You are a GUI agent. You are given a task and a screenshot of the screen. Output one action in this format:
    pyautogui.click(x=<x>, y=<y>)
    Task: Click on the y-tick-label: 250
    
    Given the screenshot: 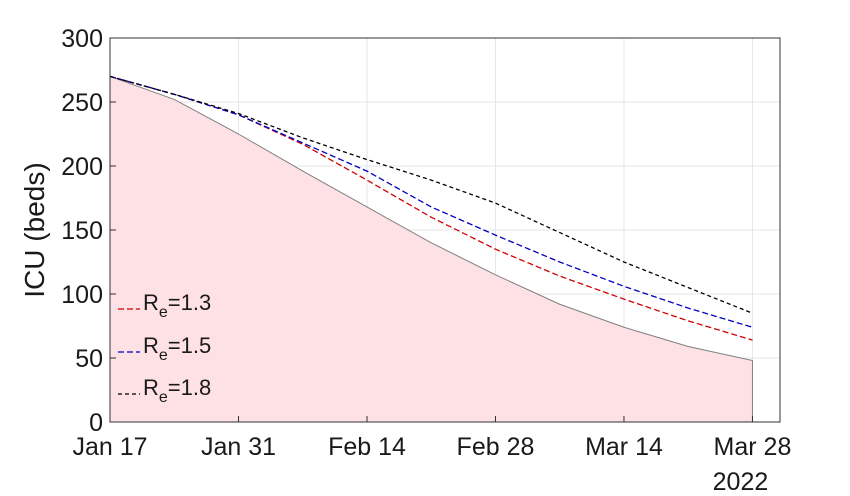 What is the action you would take?
    pyautogui.click(x=82, y=103)
    